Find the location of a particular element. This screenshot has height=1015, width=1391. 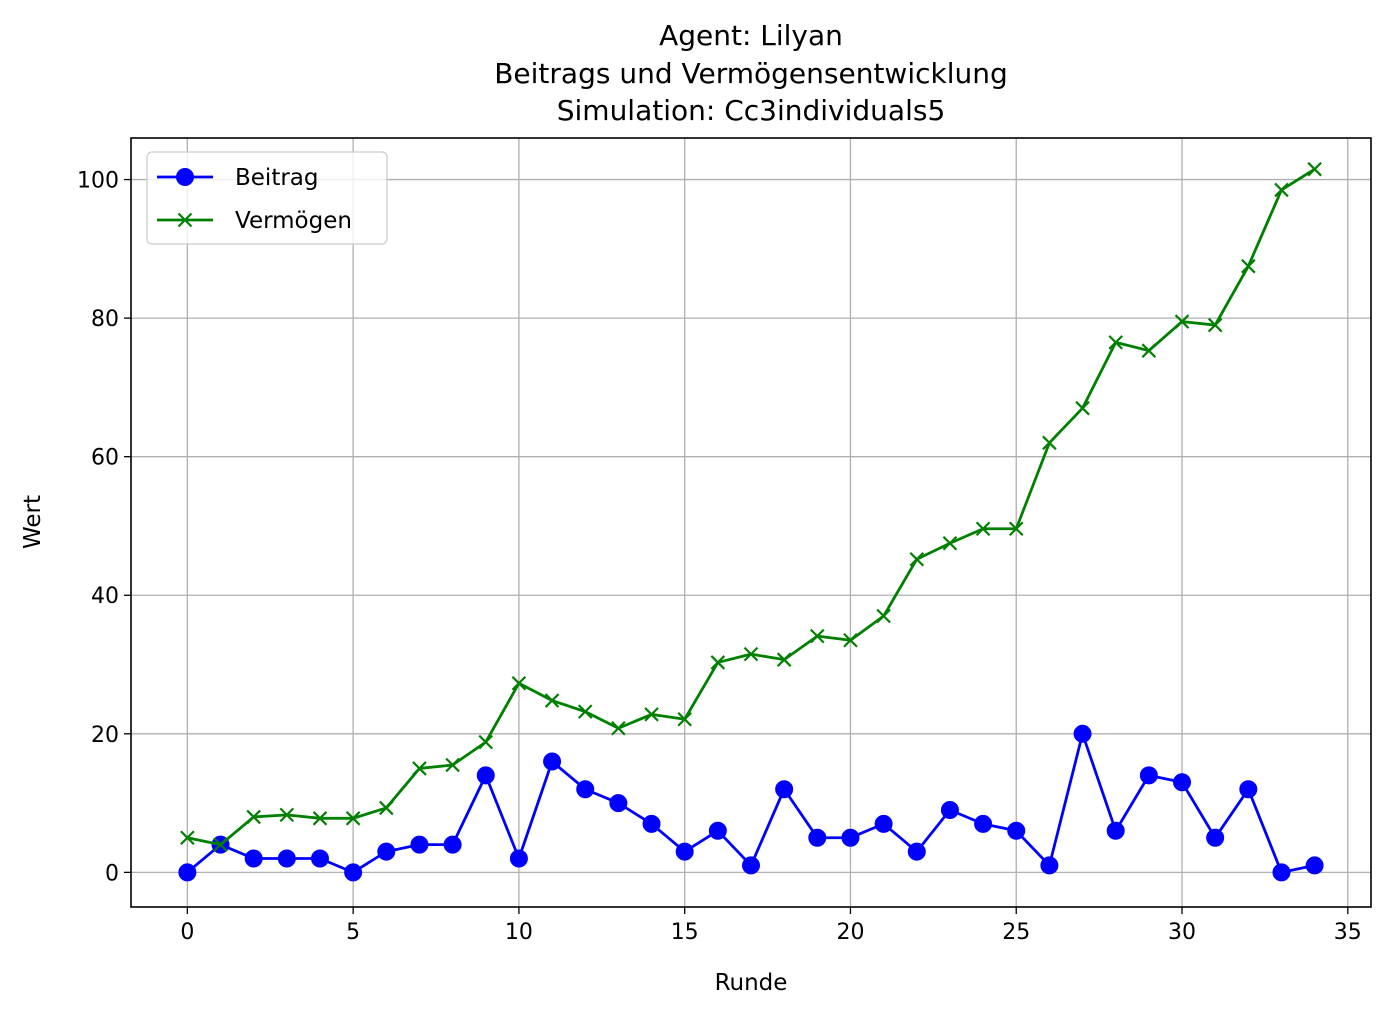

y-tick-label: 80 is located at coordinates (105, 319).